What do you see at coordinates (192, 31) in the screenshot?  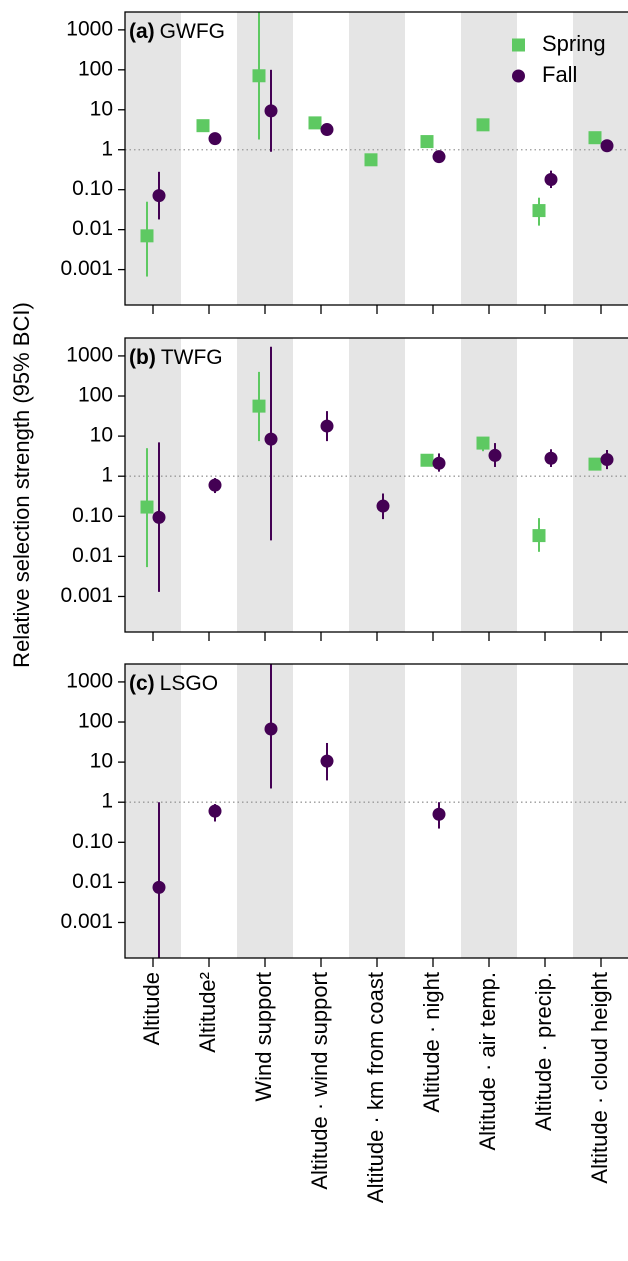 I see `panel-title: GWFG` at bounding box center [192, 31].